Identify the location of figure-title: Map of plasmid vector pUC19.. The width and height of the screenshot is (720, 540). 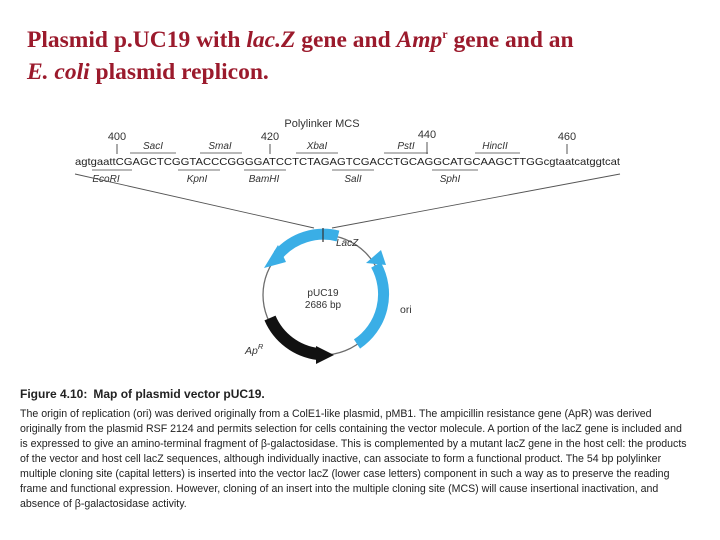
(179, 394).